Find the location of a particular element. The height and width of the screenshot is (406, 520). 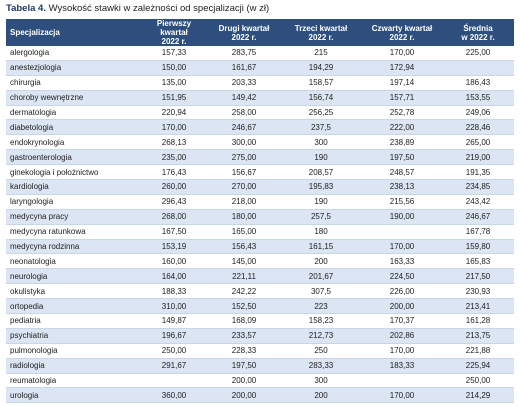

rate-cell: 283,75 is located at coordinates (244, 53).